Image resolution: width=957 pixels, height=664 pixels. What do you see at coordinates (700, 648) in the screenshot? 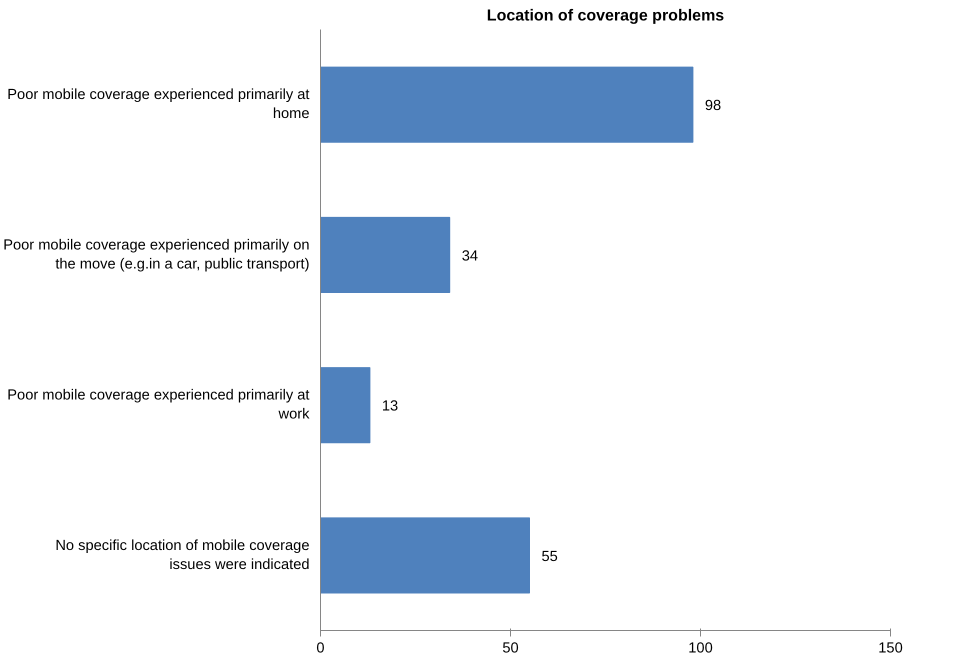
I see `x-tick-label: 100` at bounding box center [700, 648].